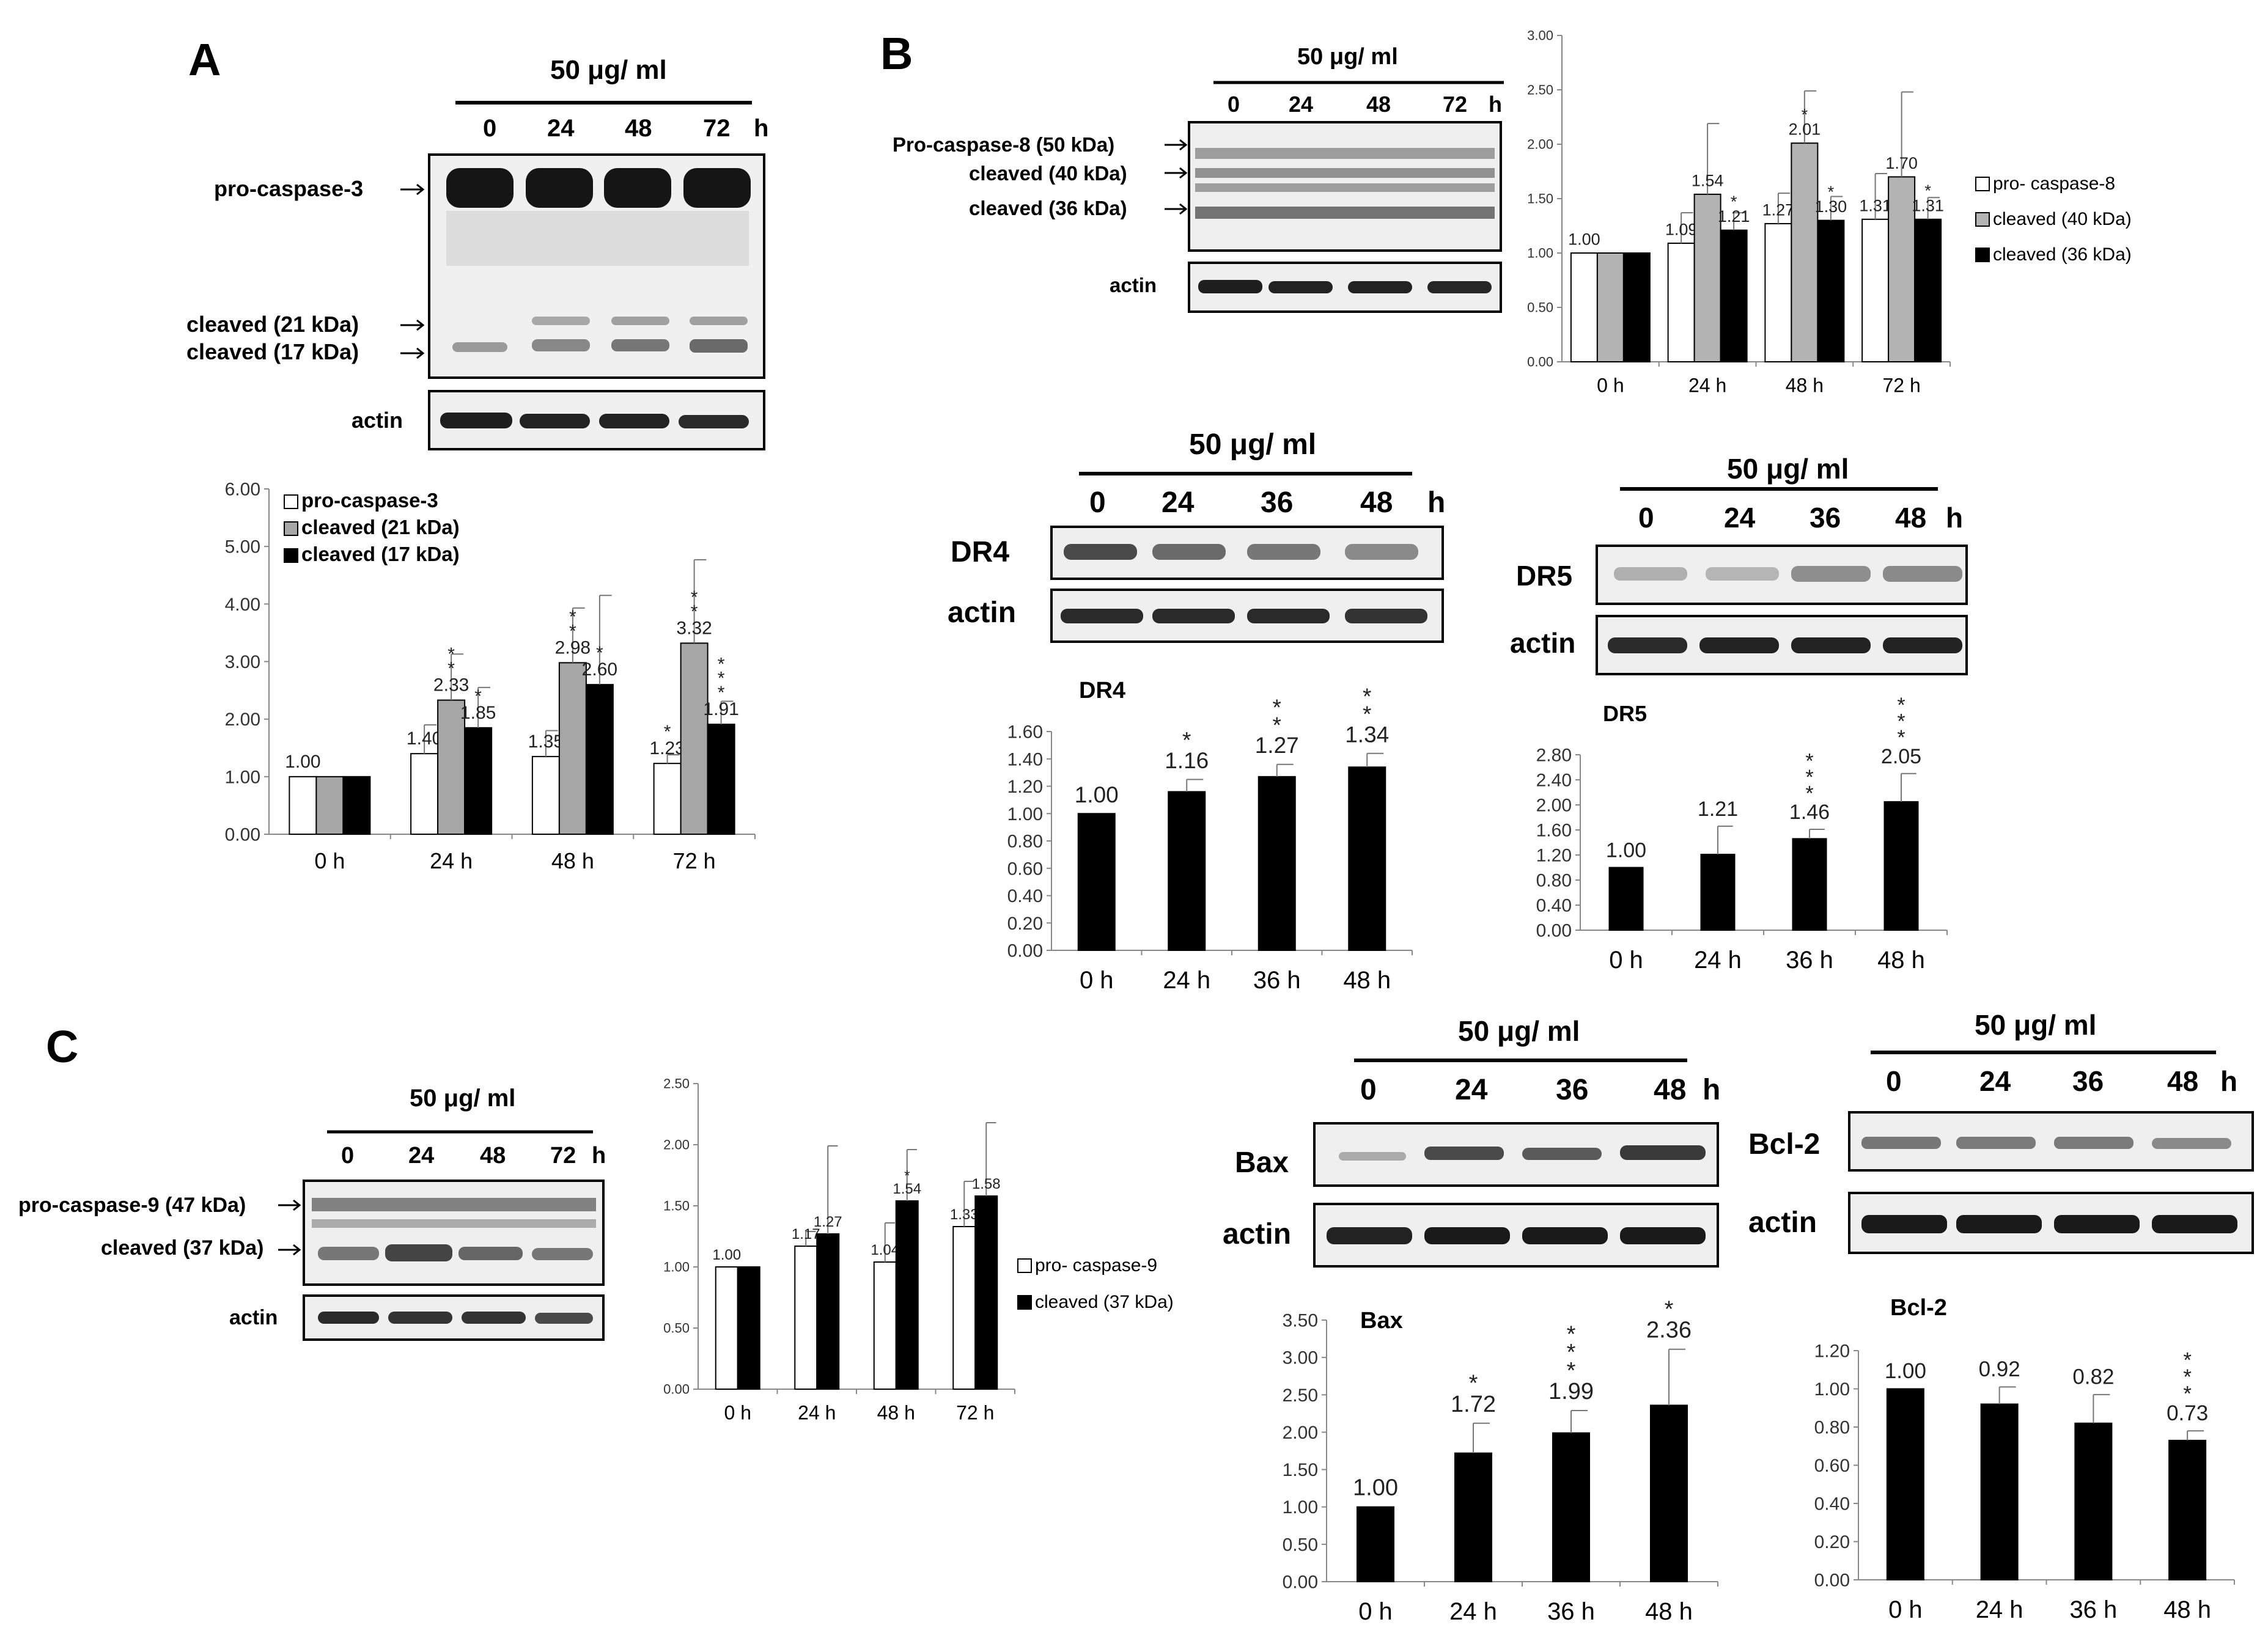 The width and height of the screenshot is (2268, 1644). What do you see at coordinates (561, 128) in the screenshot?
I see `time-label-a-1: 24` at bounding box center [561, 128].